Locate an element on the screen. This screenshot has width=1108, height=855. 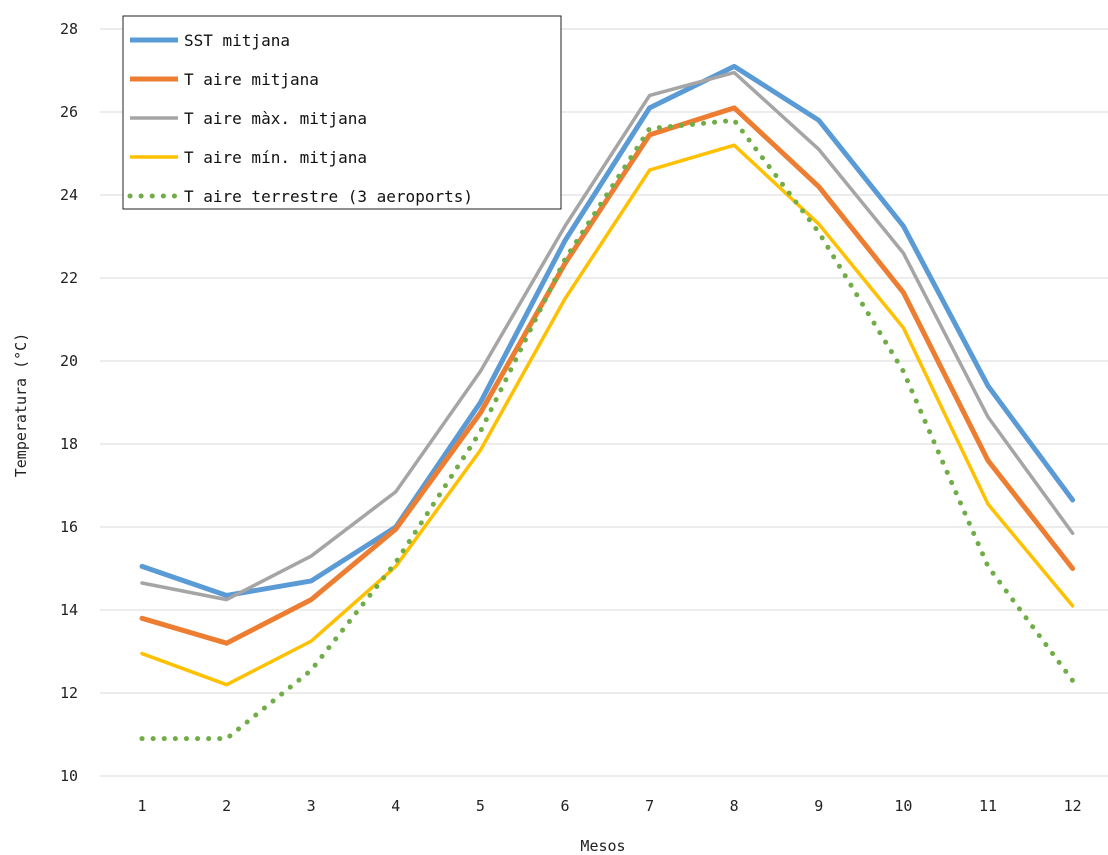
x-tick-label: 10 is located at coordinates (903, 806).